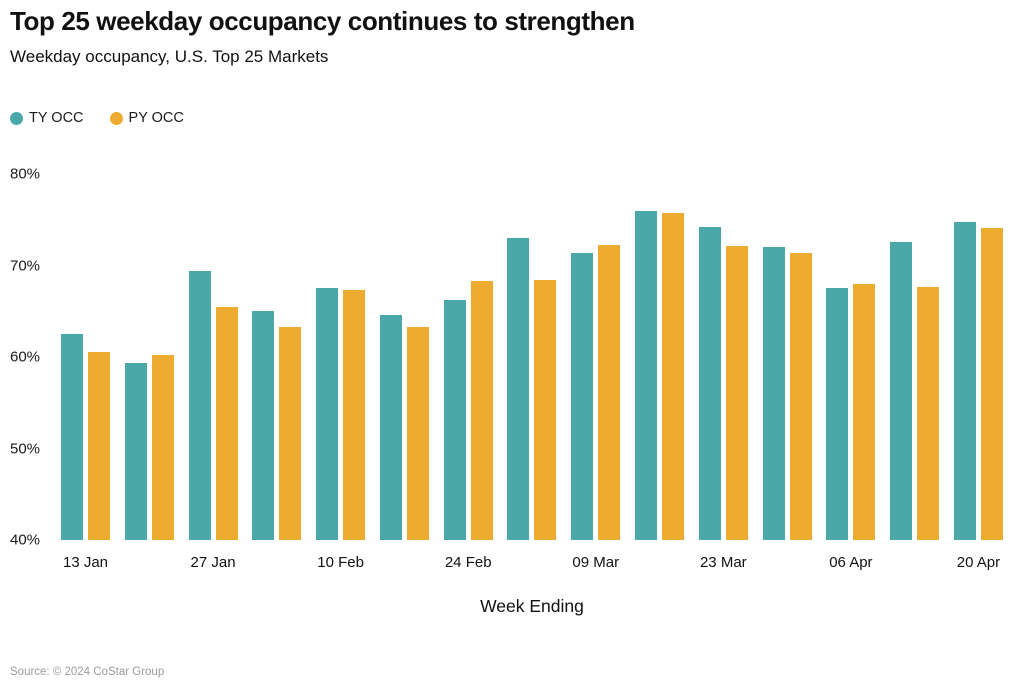 This screenshot has height=693, width=1024. What do you see at coordinates (169, 56) in the screenshot?
I see `chart-subtitle: Weekday occupancy, U.S. Top 25 Markets` at bounding box center [169, 56].